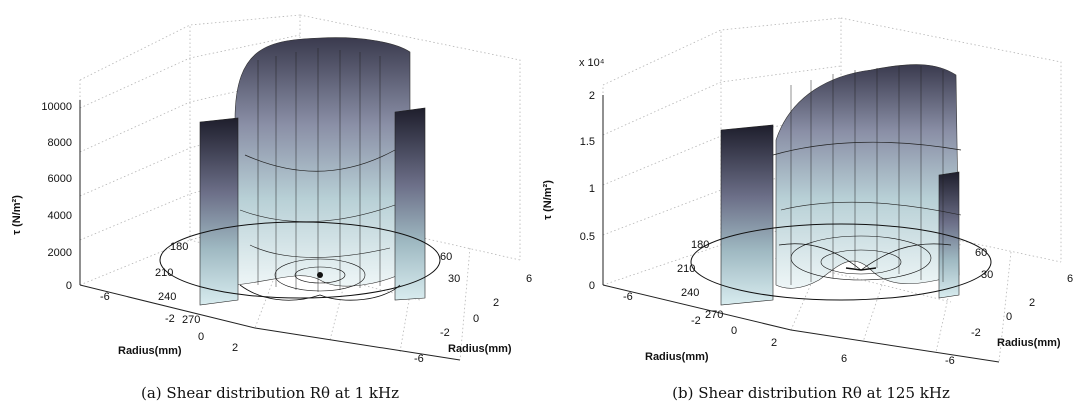  What do you see at coordinates (696, 321) in the screenshot?
I see `chart-b-x-tick: -2` at bounding box center [696, 321].